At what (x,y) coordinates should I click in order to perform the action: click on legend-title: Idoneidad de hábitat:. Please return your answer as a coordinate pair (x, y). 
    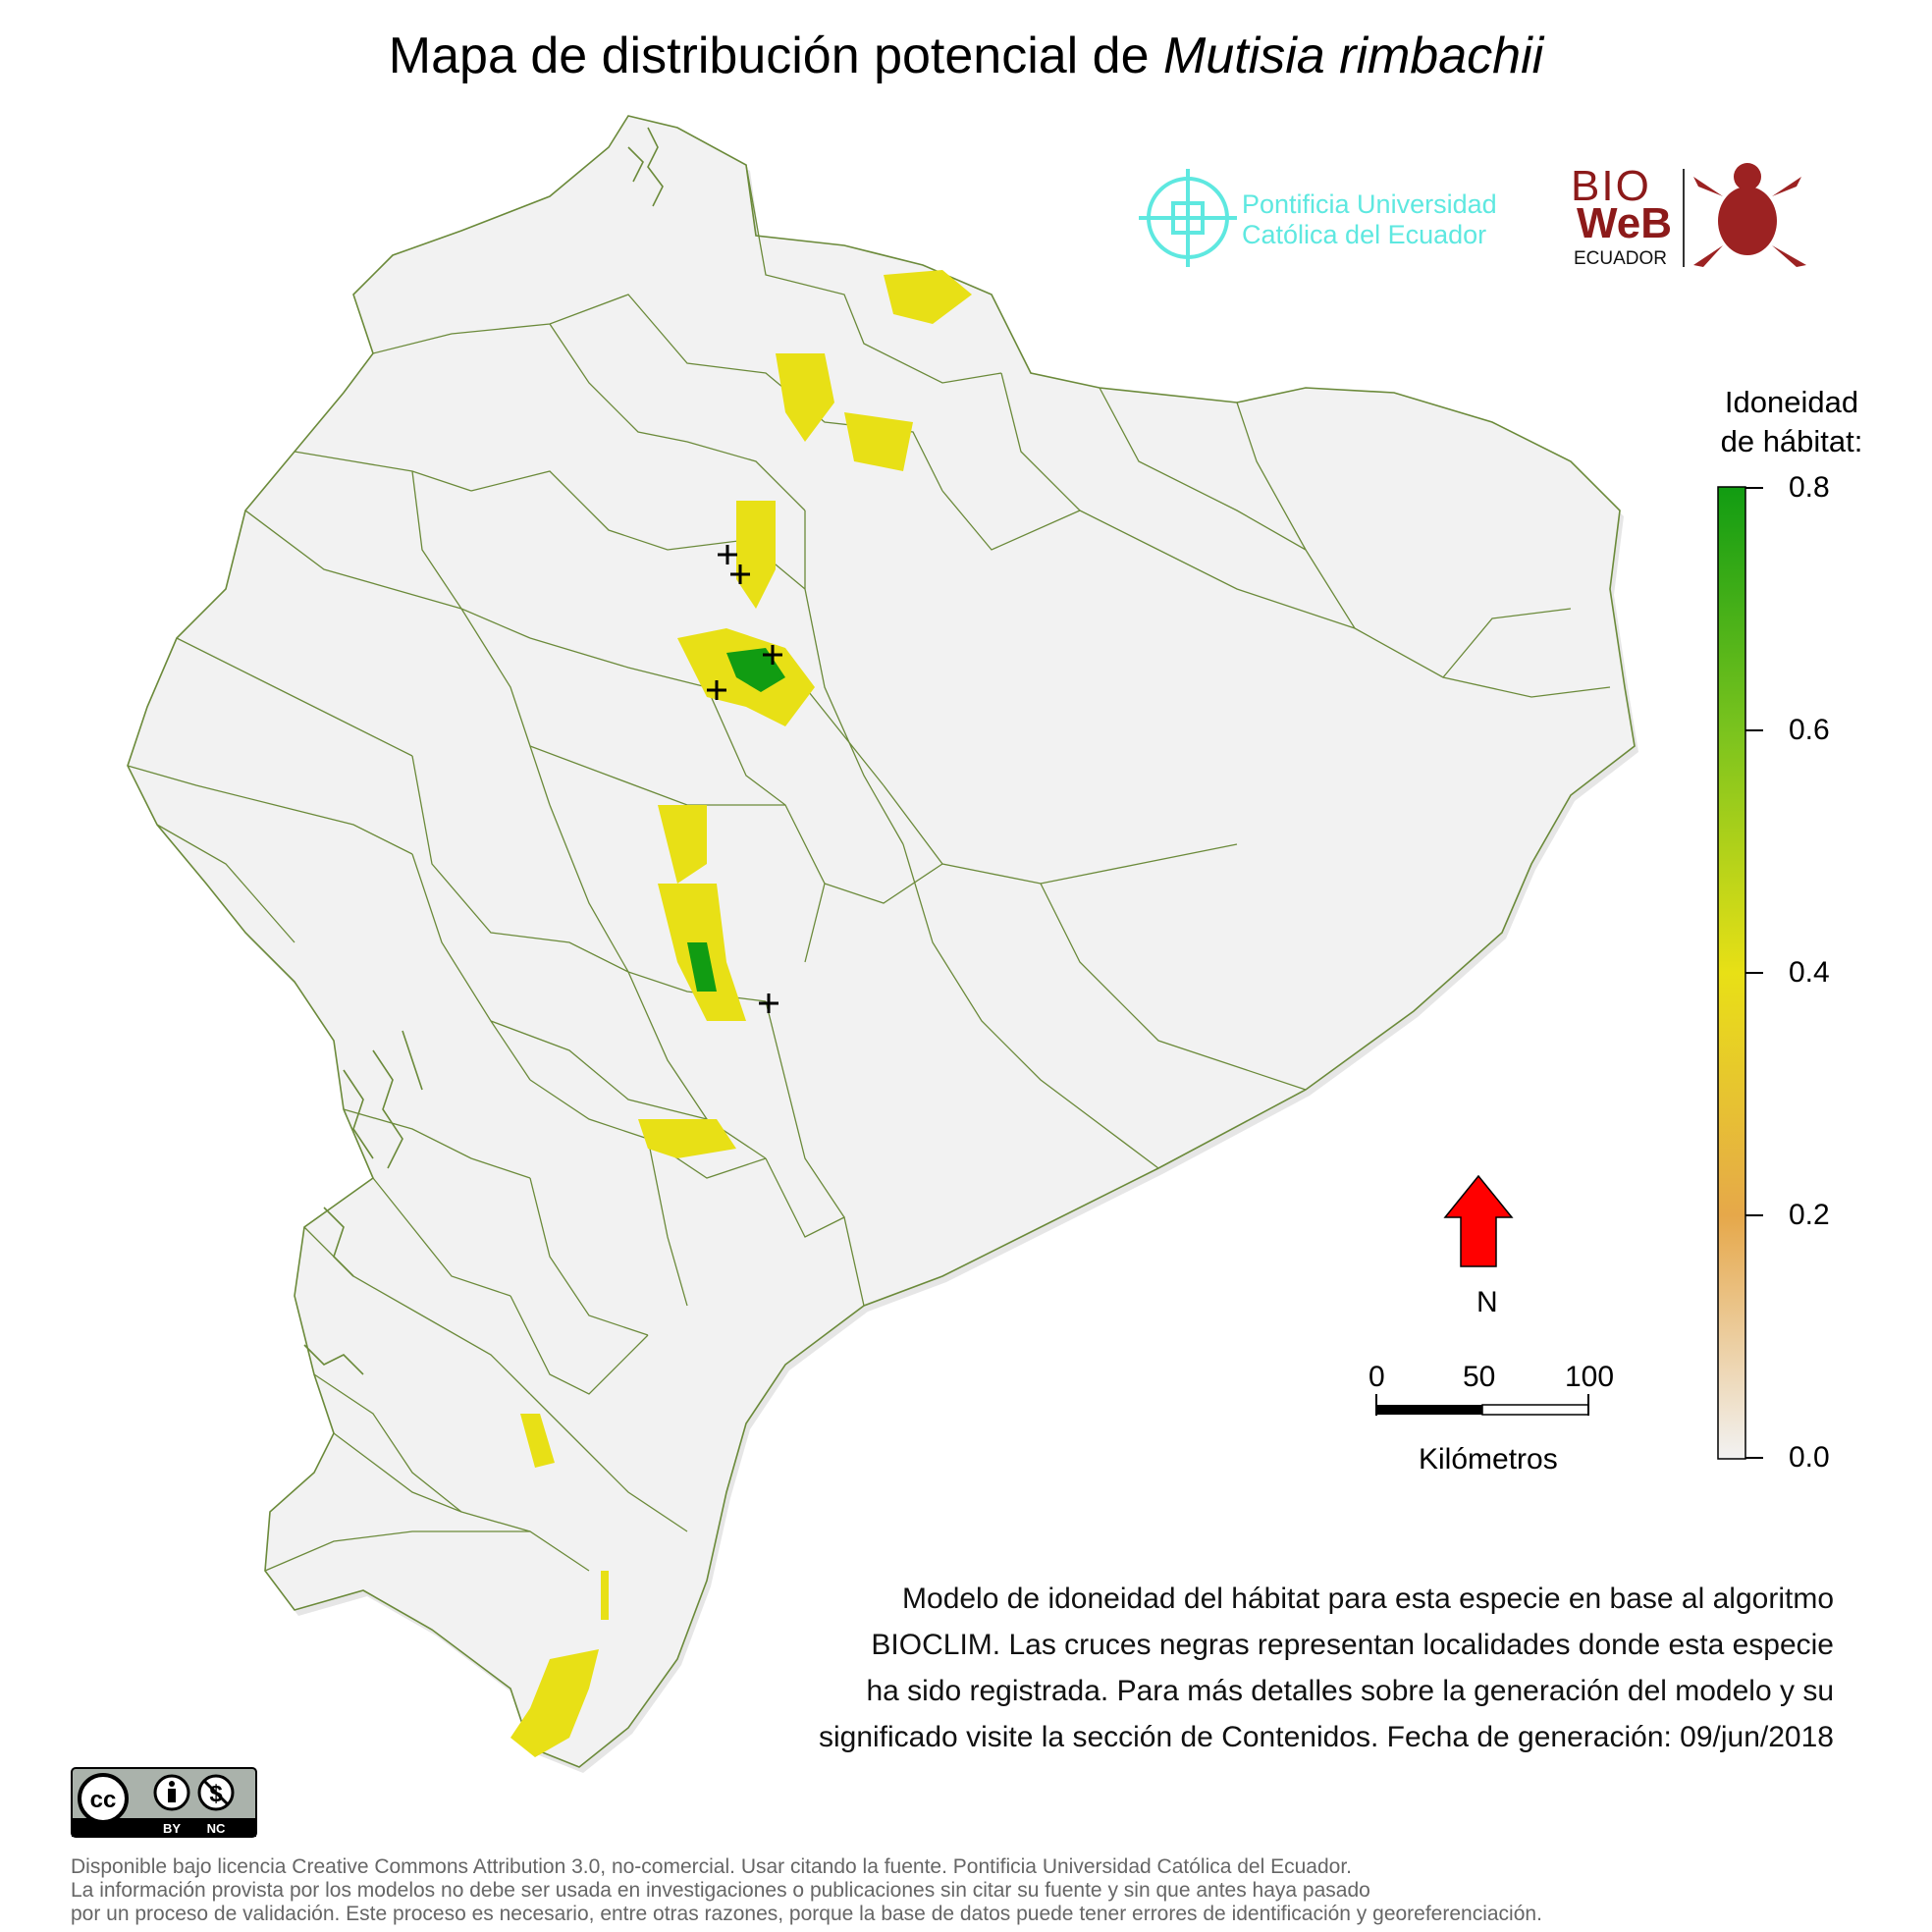
    Looking at the image, I should click on (1791, 422).